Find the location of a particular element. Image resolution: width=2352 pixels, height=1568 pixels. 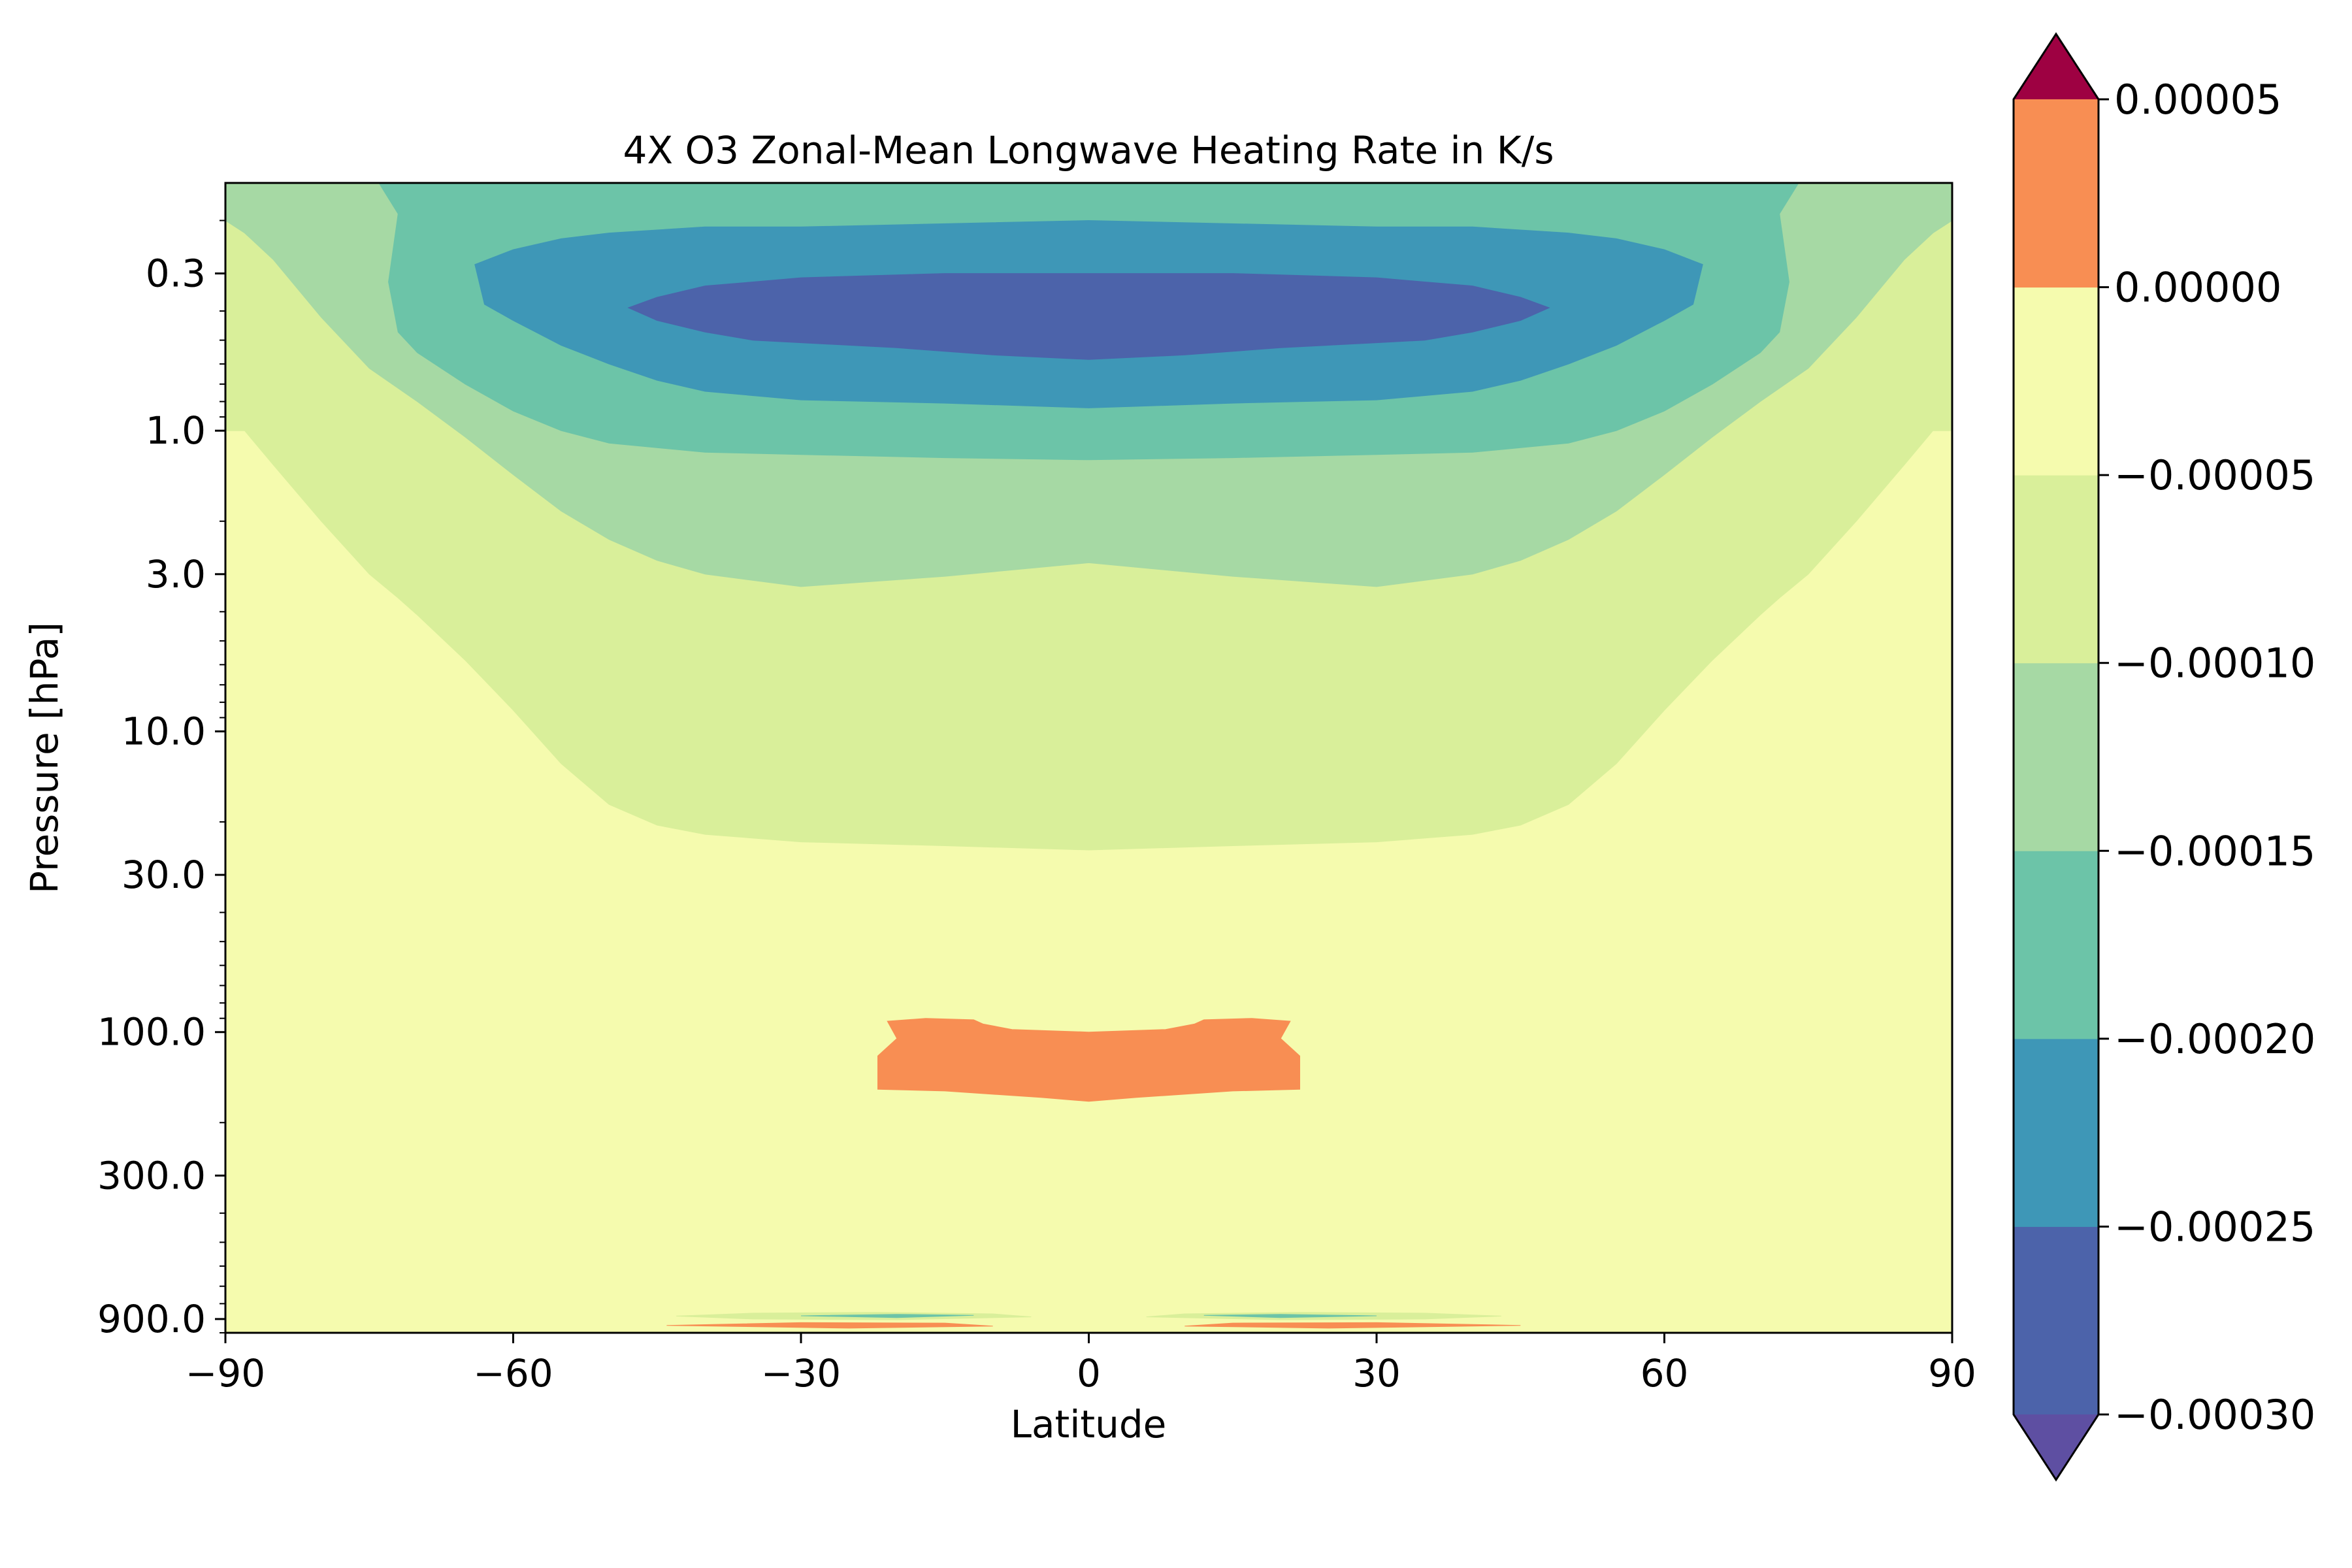

colorbar-tick-label: −0.00010 is located at coordinates (2214, 663).